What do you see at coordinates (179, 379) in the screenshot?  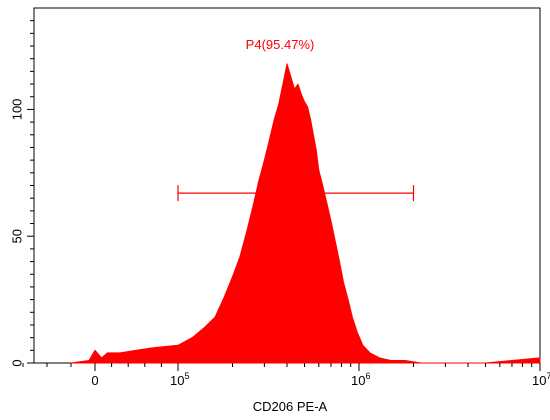 I see `x-tick-label: 10⁵` at bounding box center [179, 379].